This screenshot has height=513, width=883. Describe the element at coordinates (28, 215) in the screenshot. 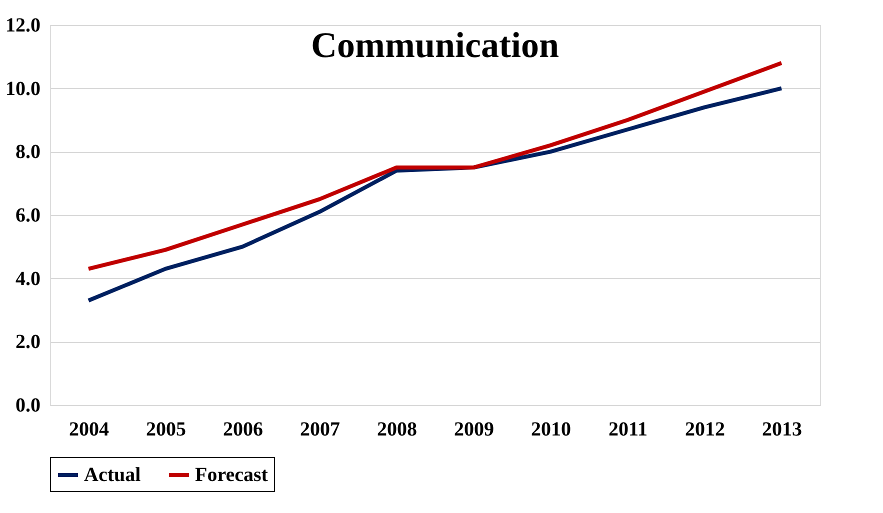

I see `y-tick-label: 6.0` at that location.